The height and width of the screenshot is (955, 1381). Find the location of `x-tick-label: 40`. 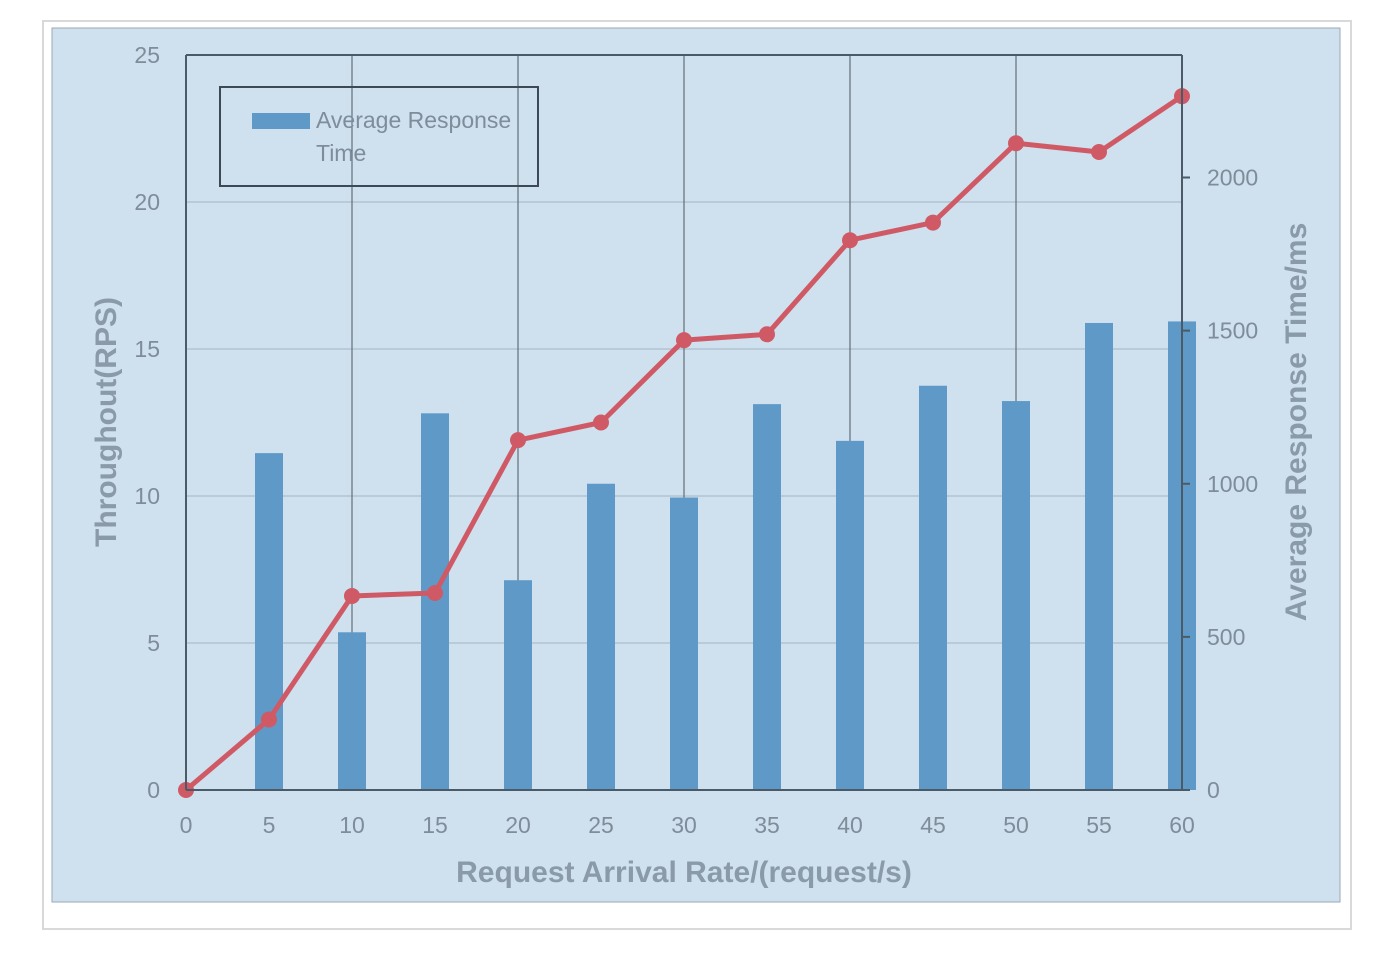

x-tick-label: 40 is located at coordinates (850, 825).